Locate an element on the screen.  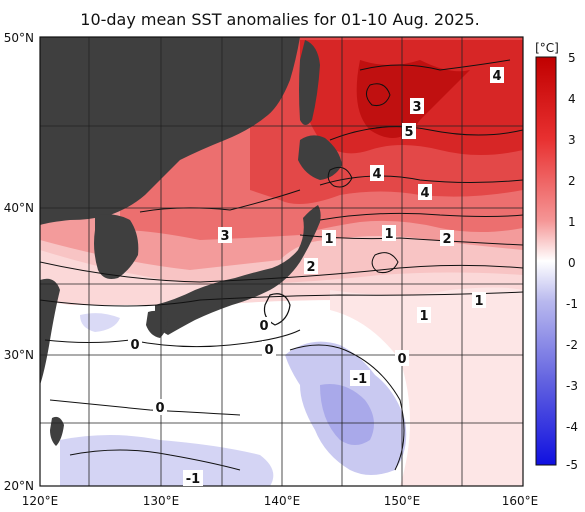
land-japan-hokkaido is located at coordinates (320, 157).